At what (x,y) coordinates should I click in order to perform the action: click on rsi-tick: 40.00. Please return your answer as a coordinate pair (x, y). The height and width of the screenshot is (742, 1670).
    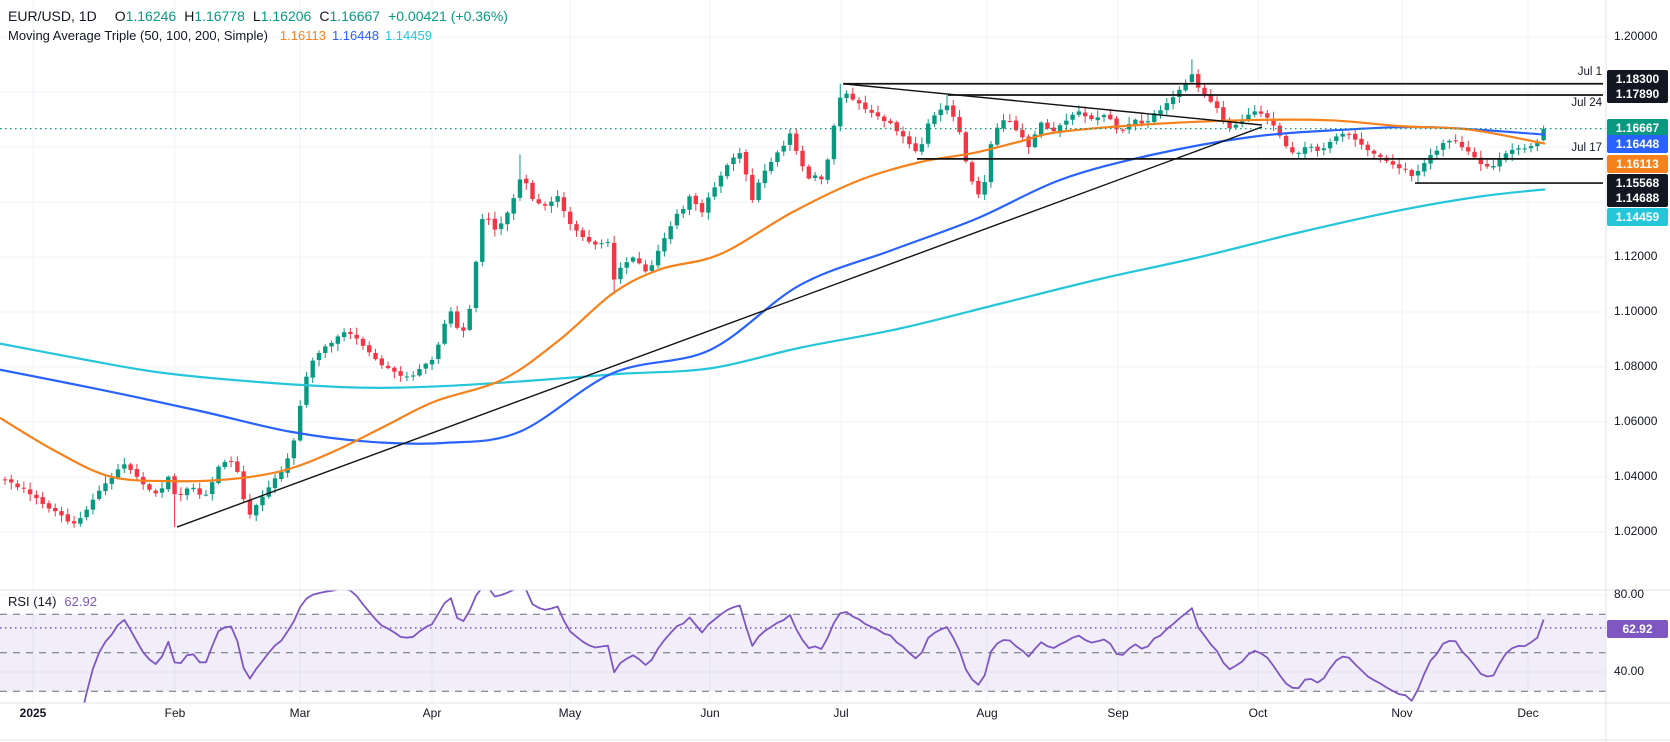
    Looking at the image, I should click on (1629, 671).